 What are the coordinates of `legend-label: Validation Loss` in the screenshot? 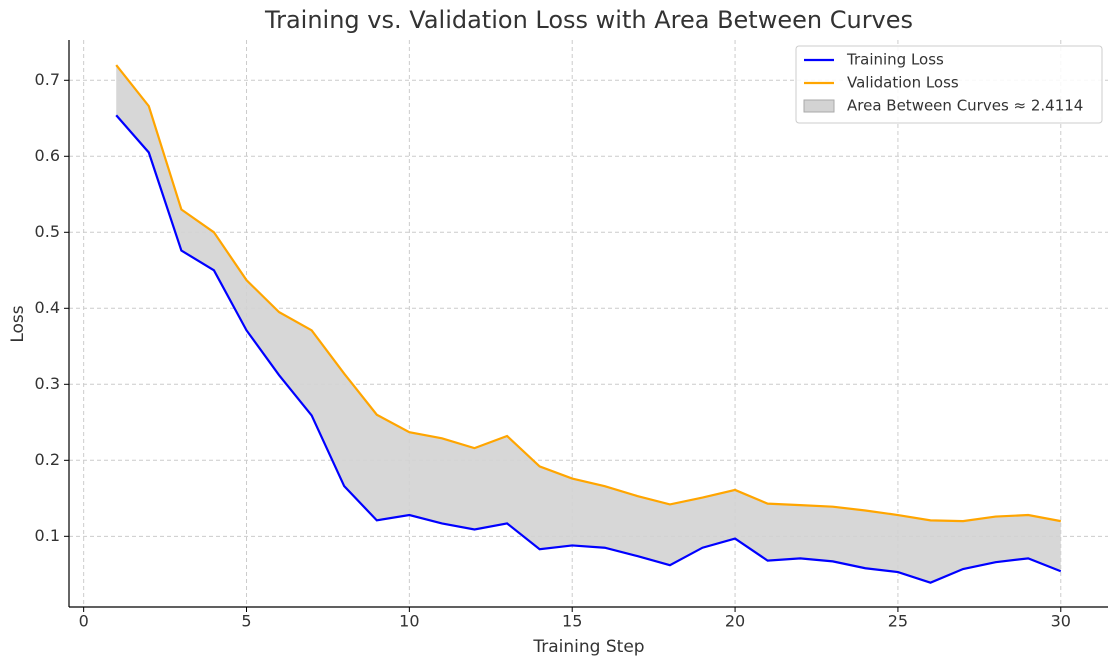 It's located at (903, 83).